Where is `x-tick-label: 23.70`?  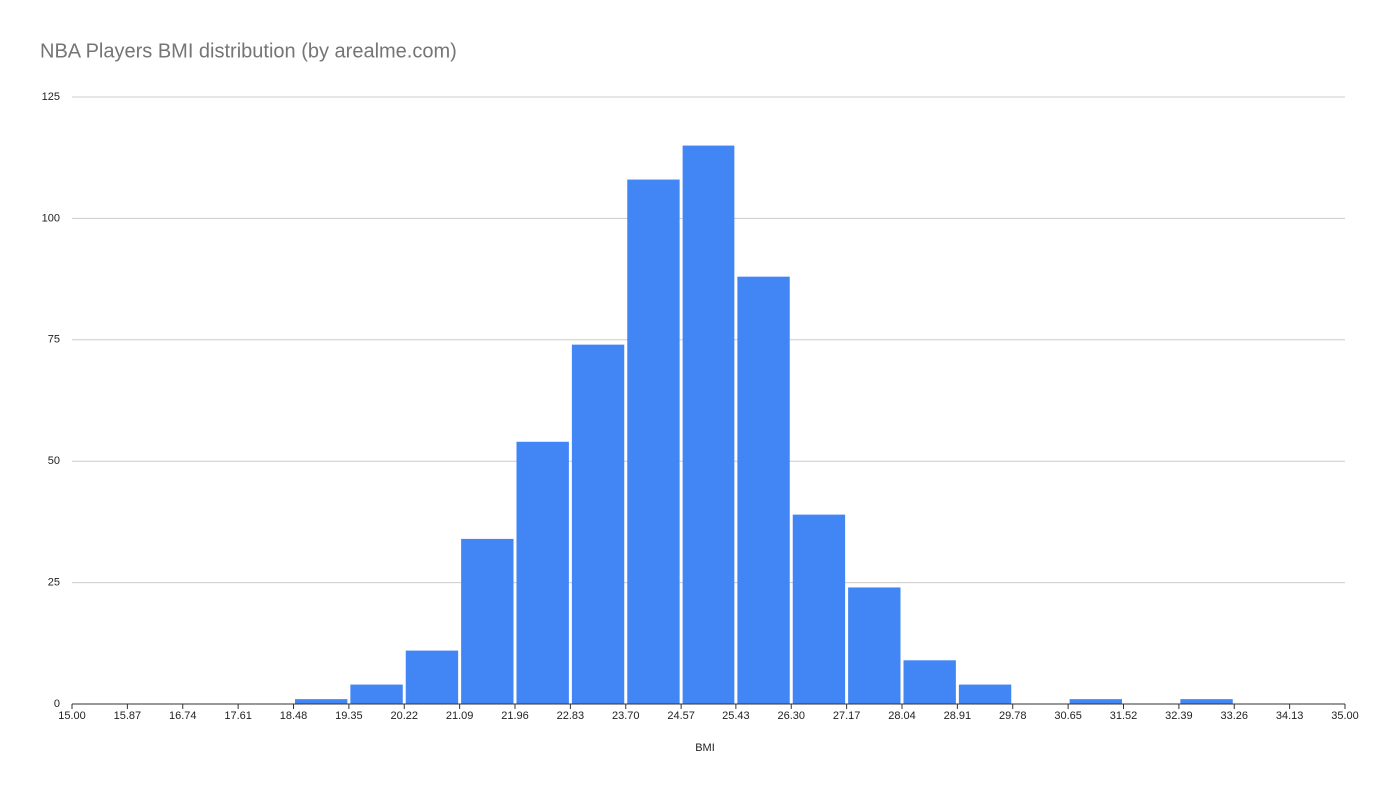 x-tick-label: 23.70 is located at coordinates (626, 716).